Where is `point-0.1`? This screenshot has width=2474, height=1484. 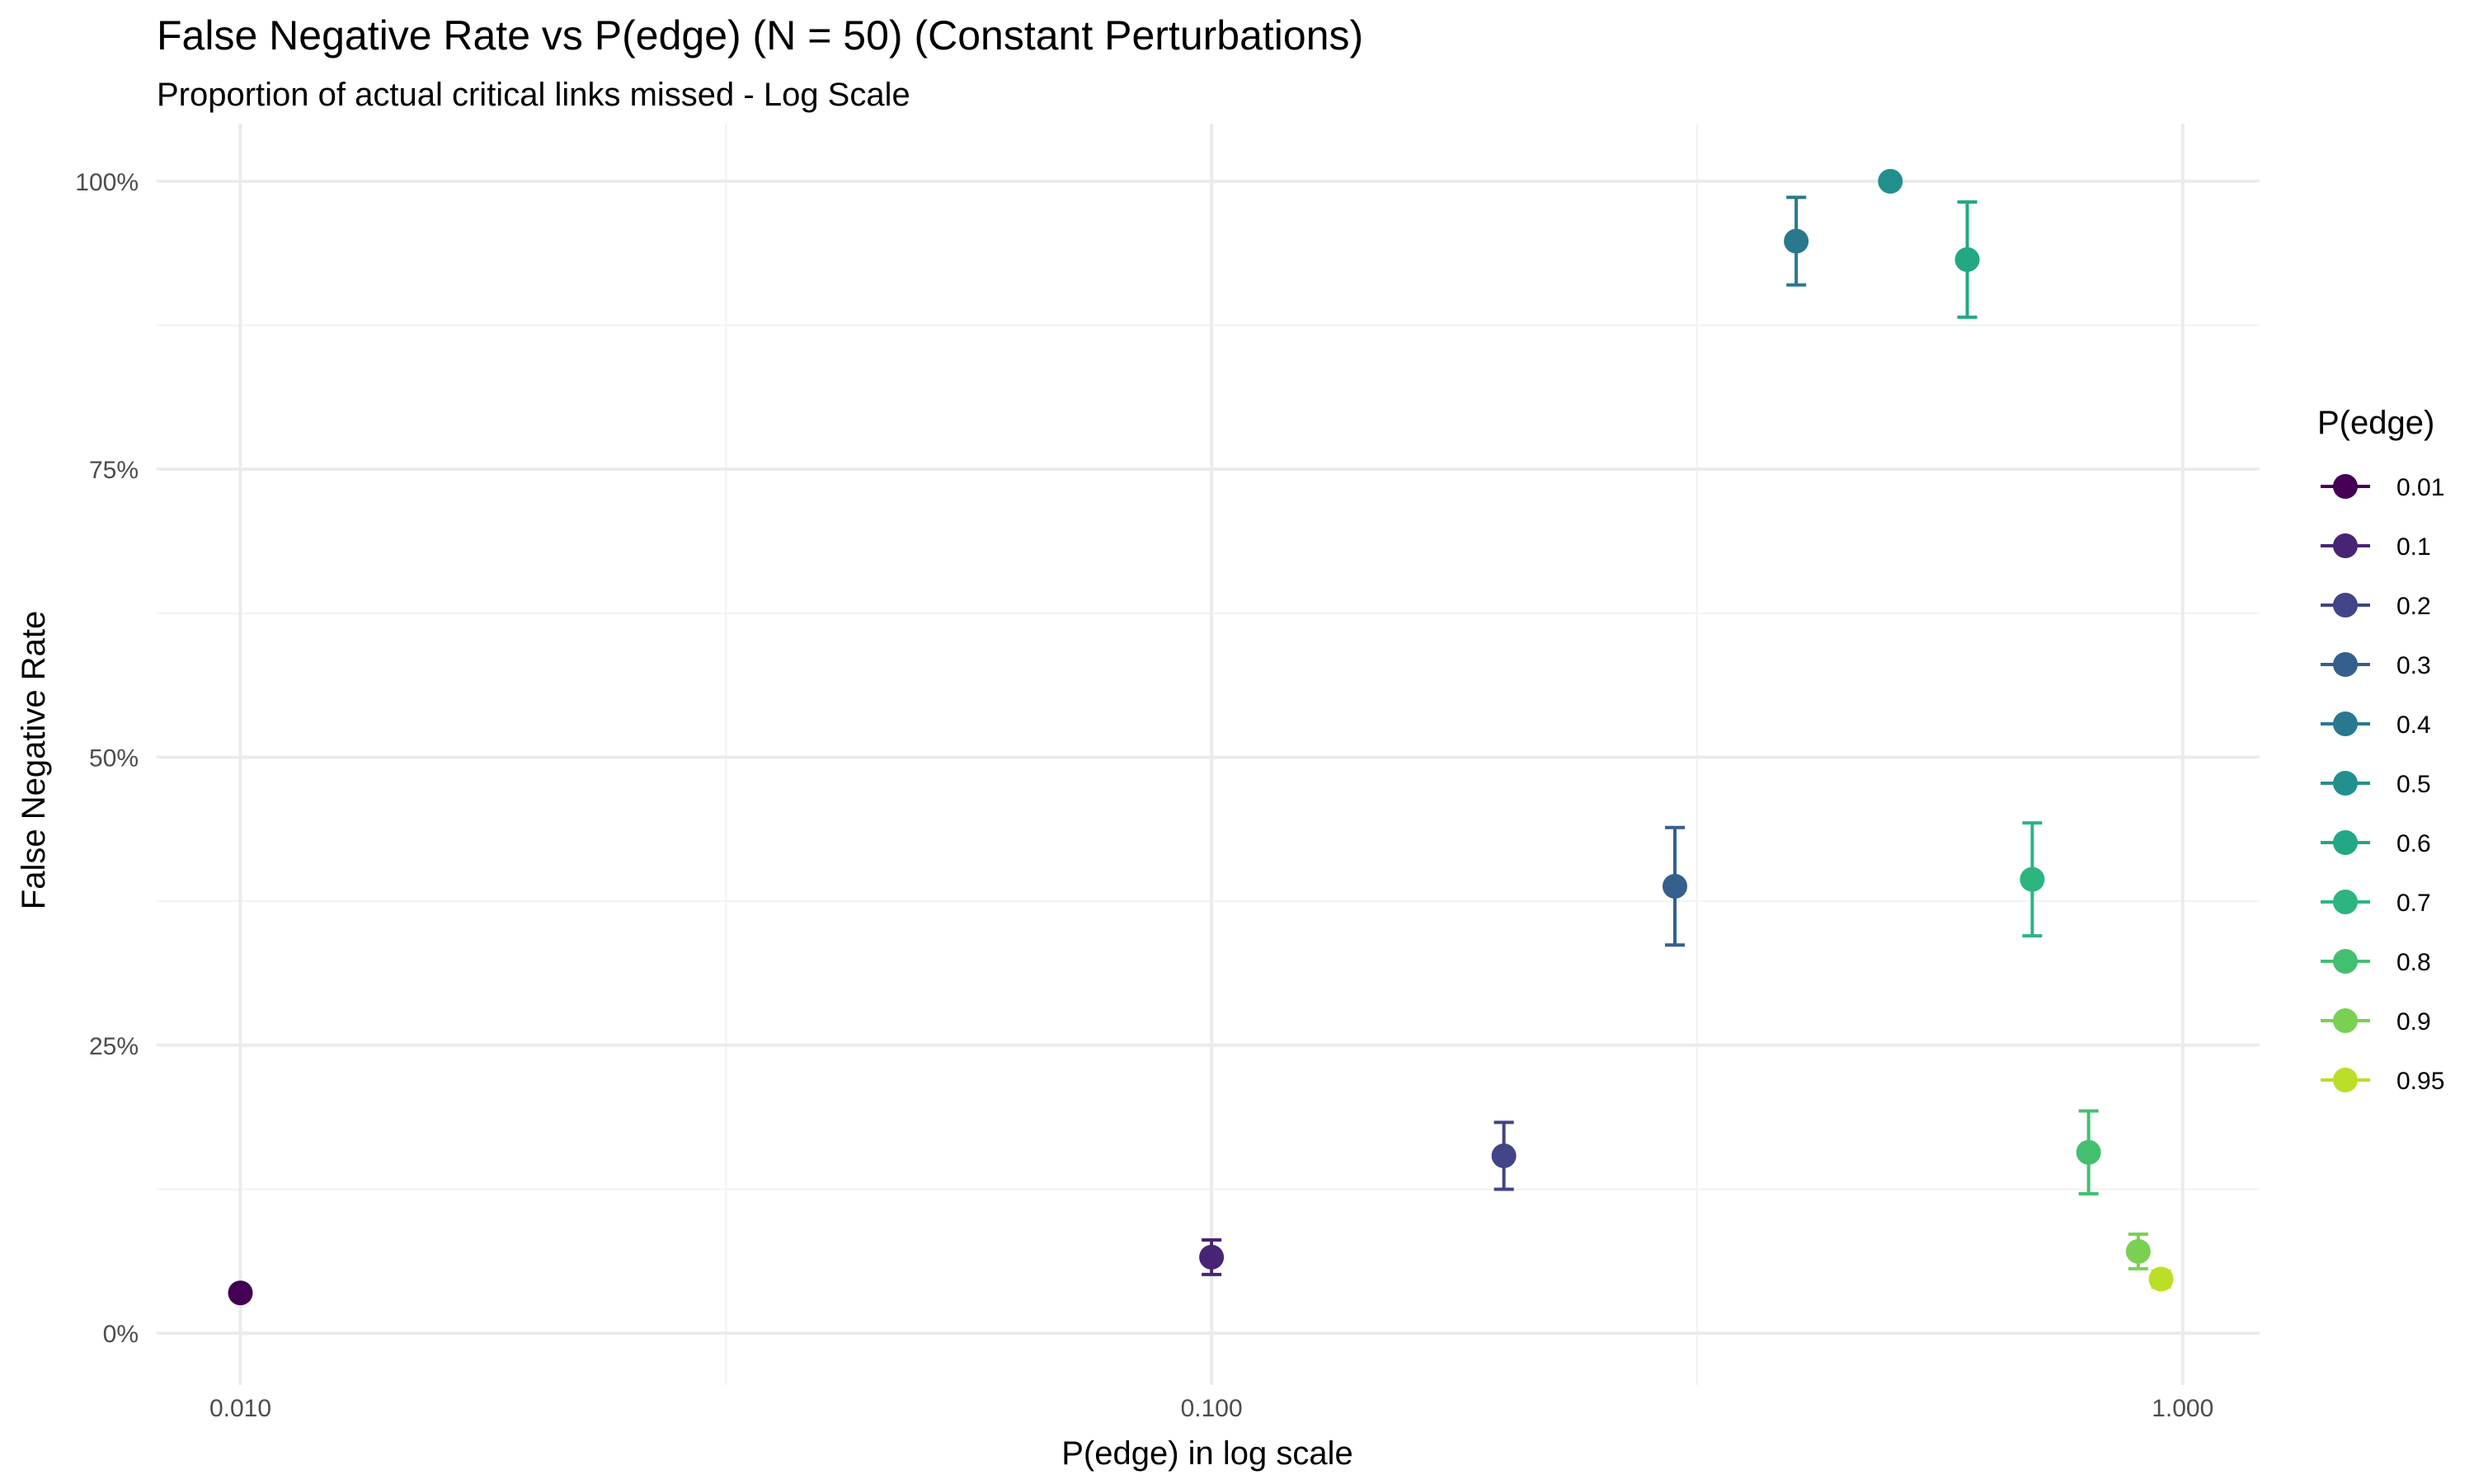
point-0.1 is located at coordinates (1212, 1257).